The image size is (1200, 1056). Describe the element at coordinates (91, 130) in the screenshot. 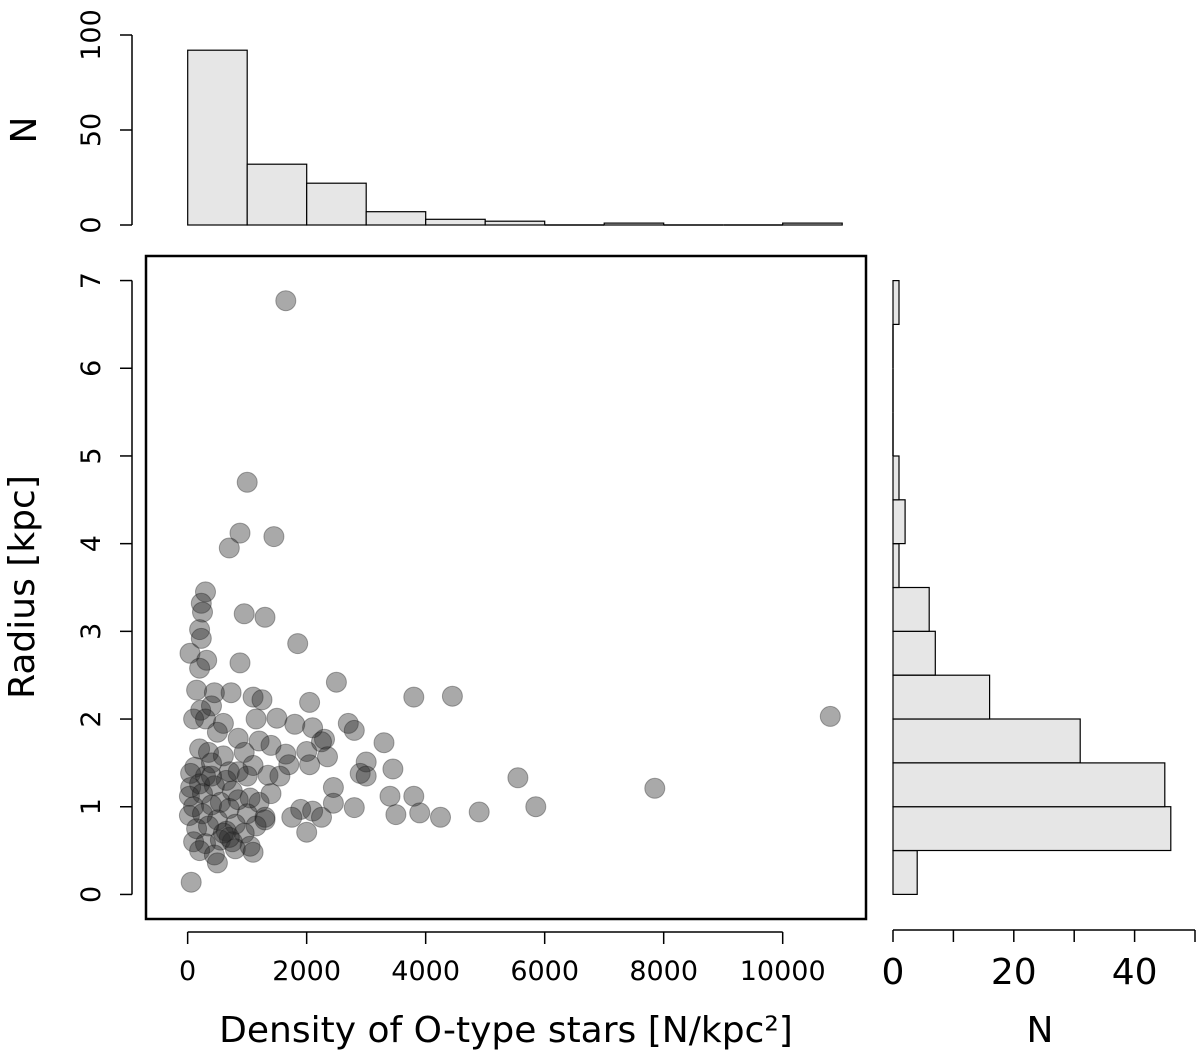

I see `top-histogram-y-tick-label: 50` at that location.